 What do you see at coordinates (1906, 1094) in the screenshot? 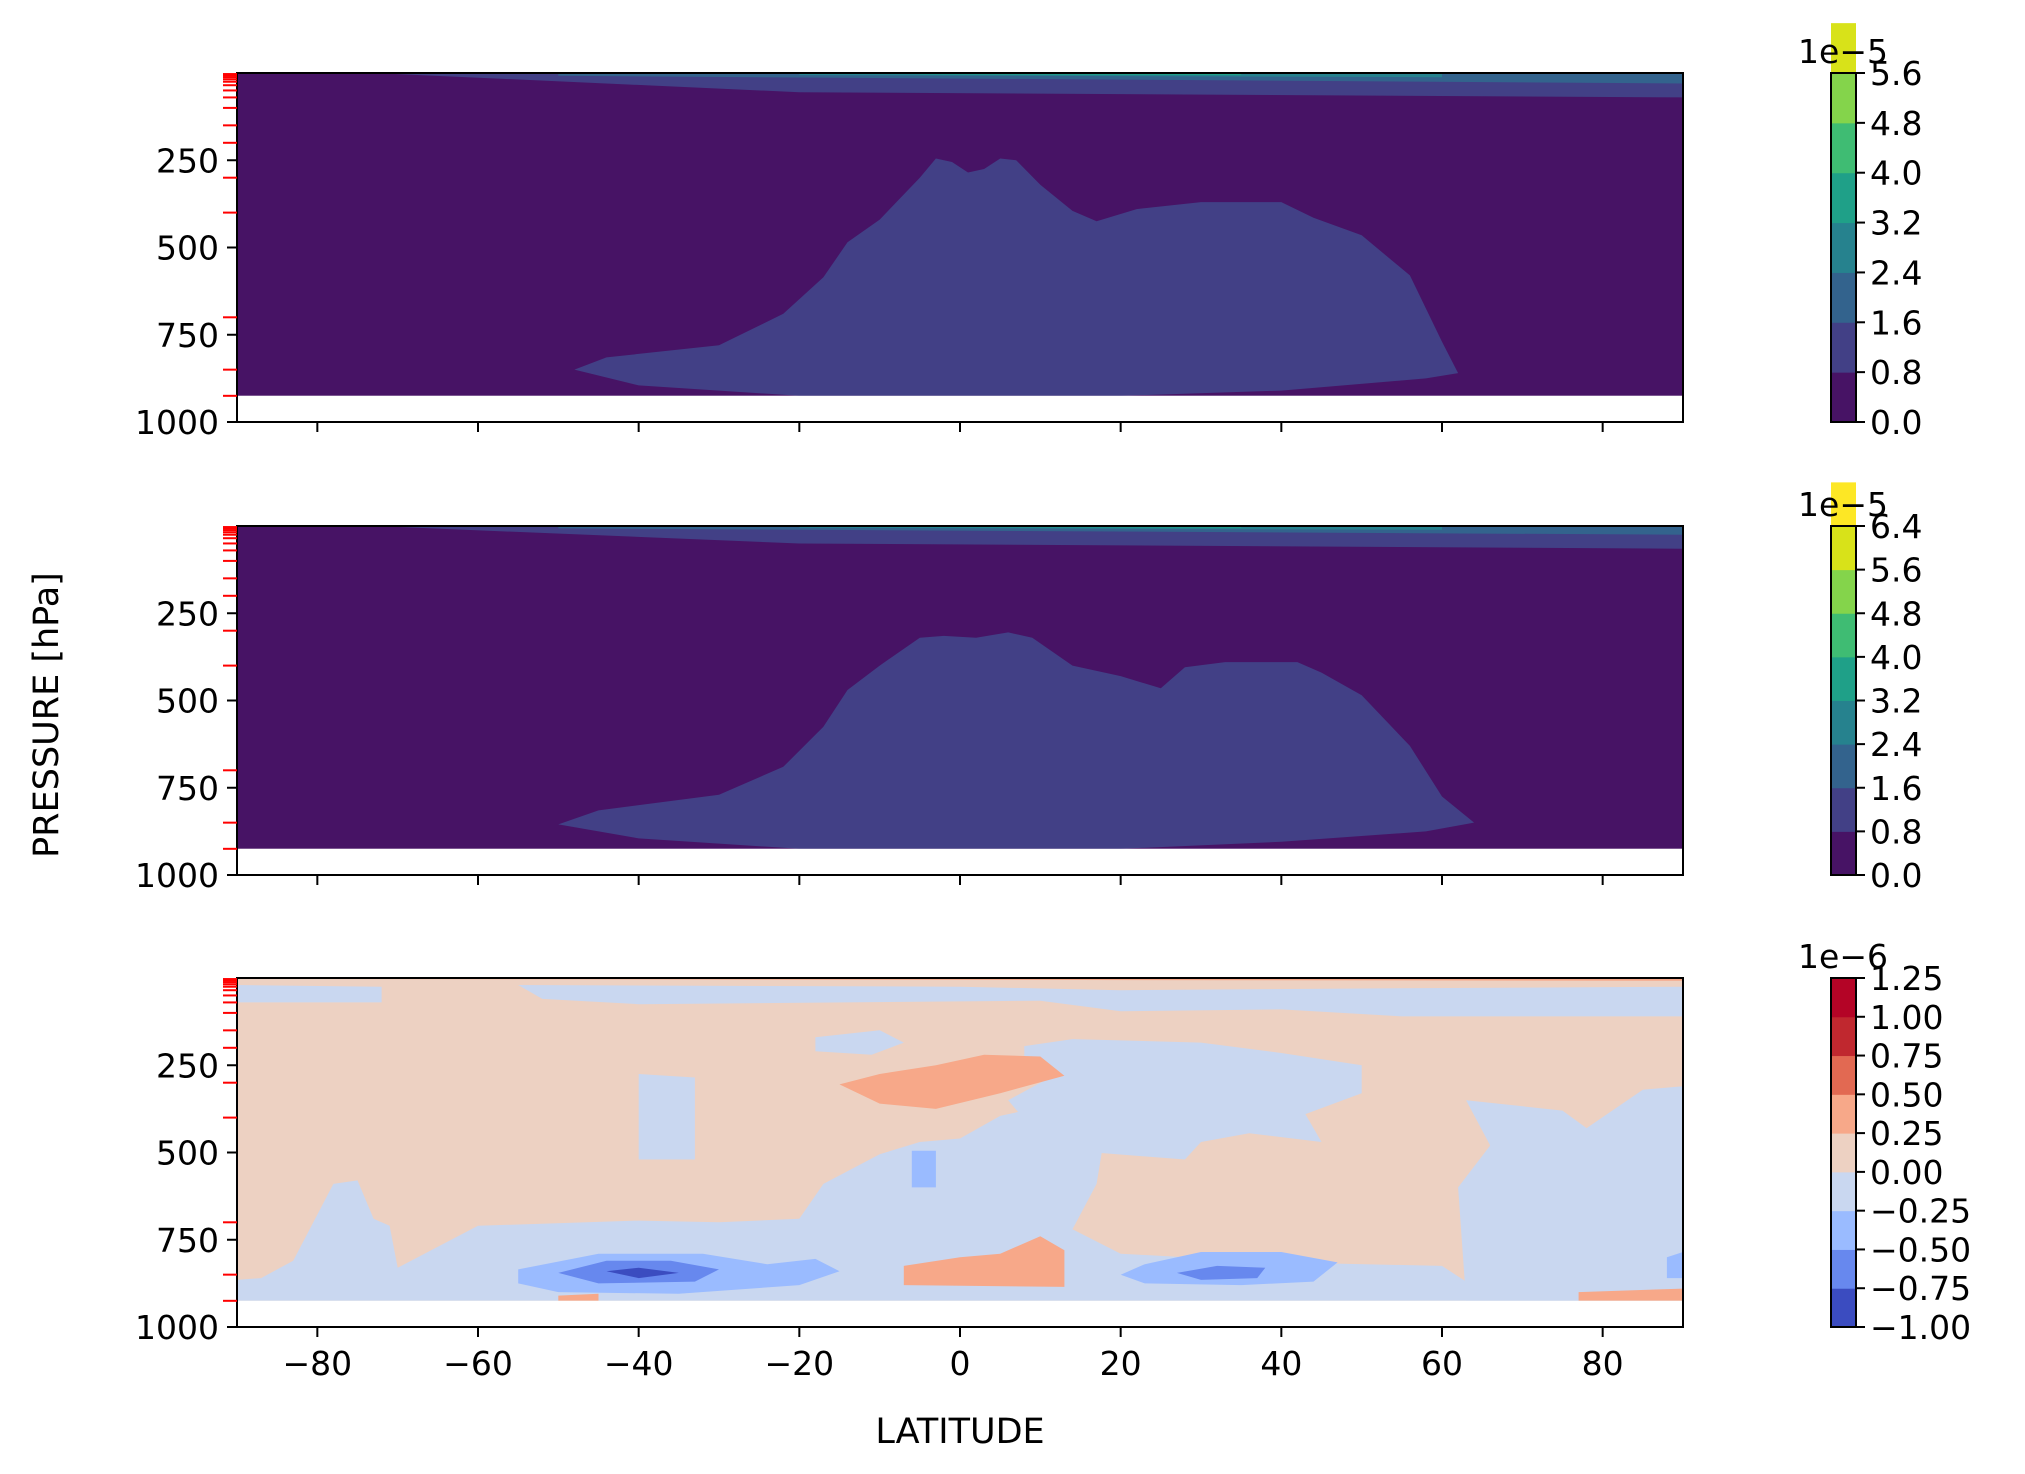
I see `colorbar-tick-label: 0.50` at bounding box center [1906, 1094].